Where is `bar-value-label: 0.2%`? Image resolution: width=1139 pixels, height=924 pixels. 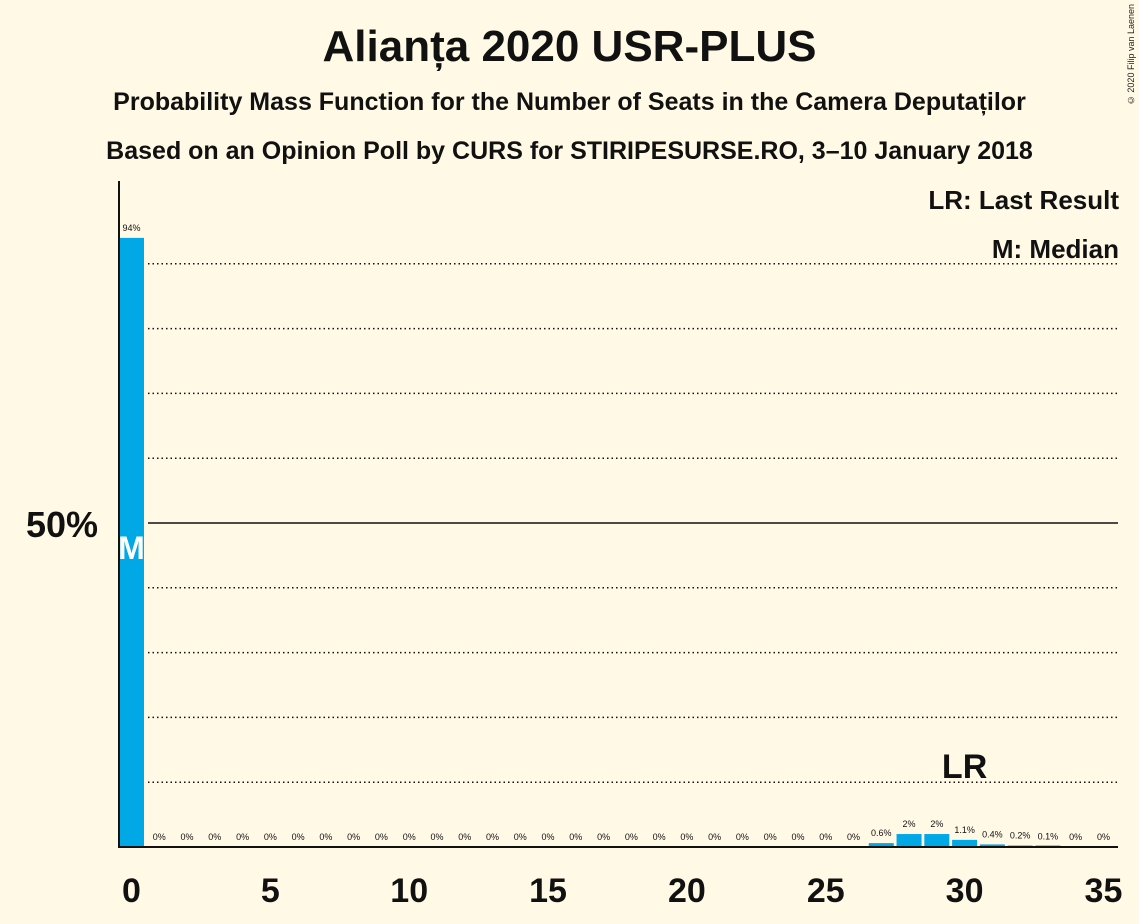
bar-value-label: 0.2% is located at coordinates (1020, 836).